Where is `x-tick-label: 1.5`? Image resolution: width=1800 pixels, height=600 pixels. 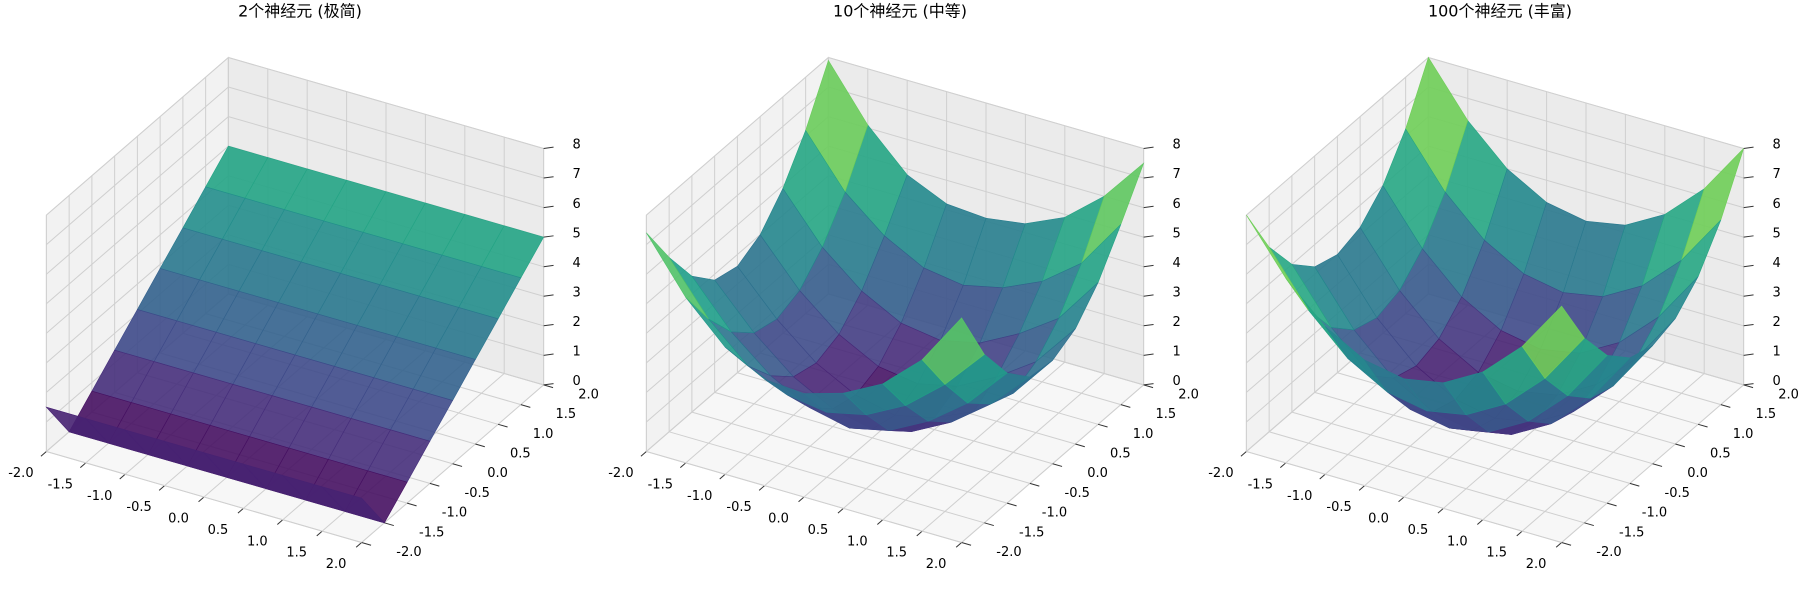
x-tick-label: 1.5 is located at coordinates (296, 553).